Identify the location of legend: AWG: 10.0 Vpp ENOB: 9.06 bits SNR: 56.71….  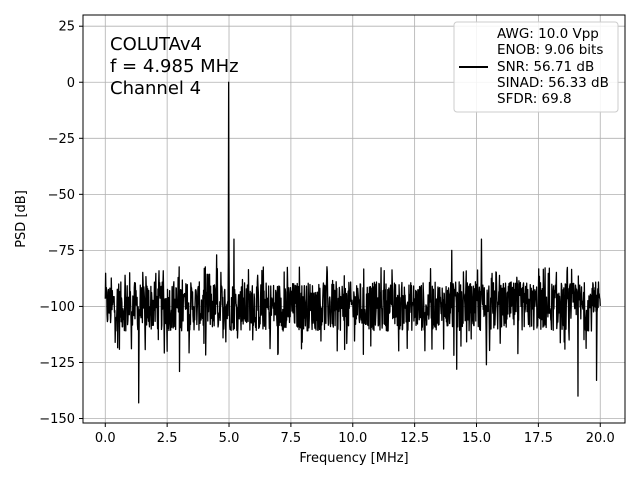
(536, 67).